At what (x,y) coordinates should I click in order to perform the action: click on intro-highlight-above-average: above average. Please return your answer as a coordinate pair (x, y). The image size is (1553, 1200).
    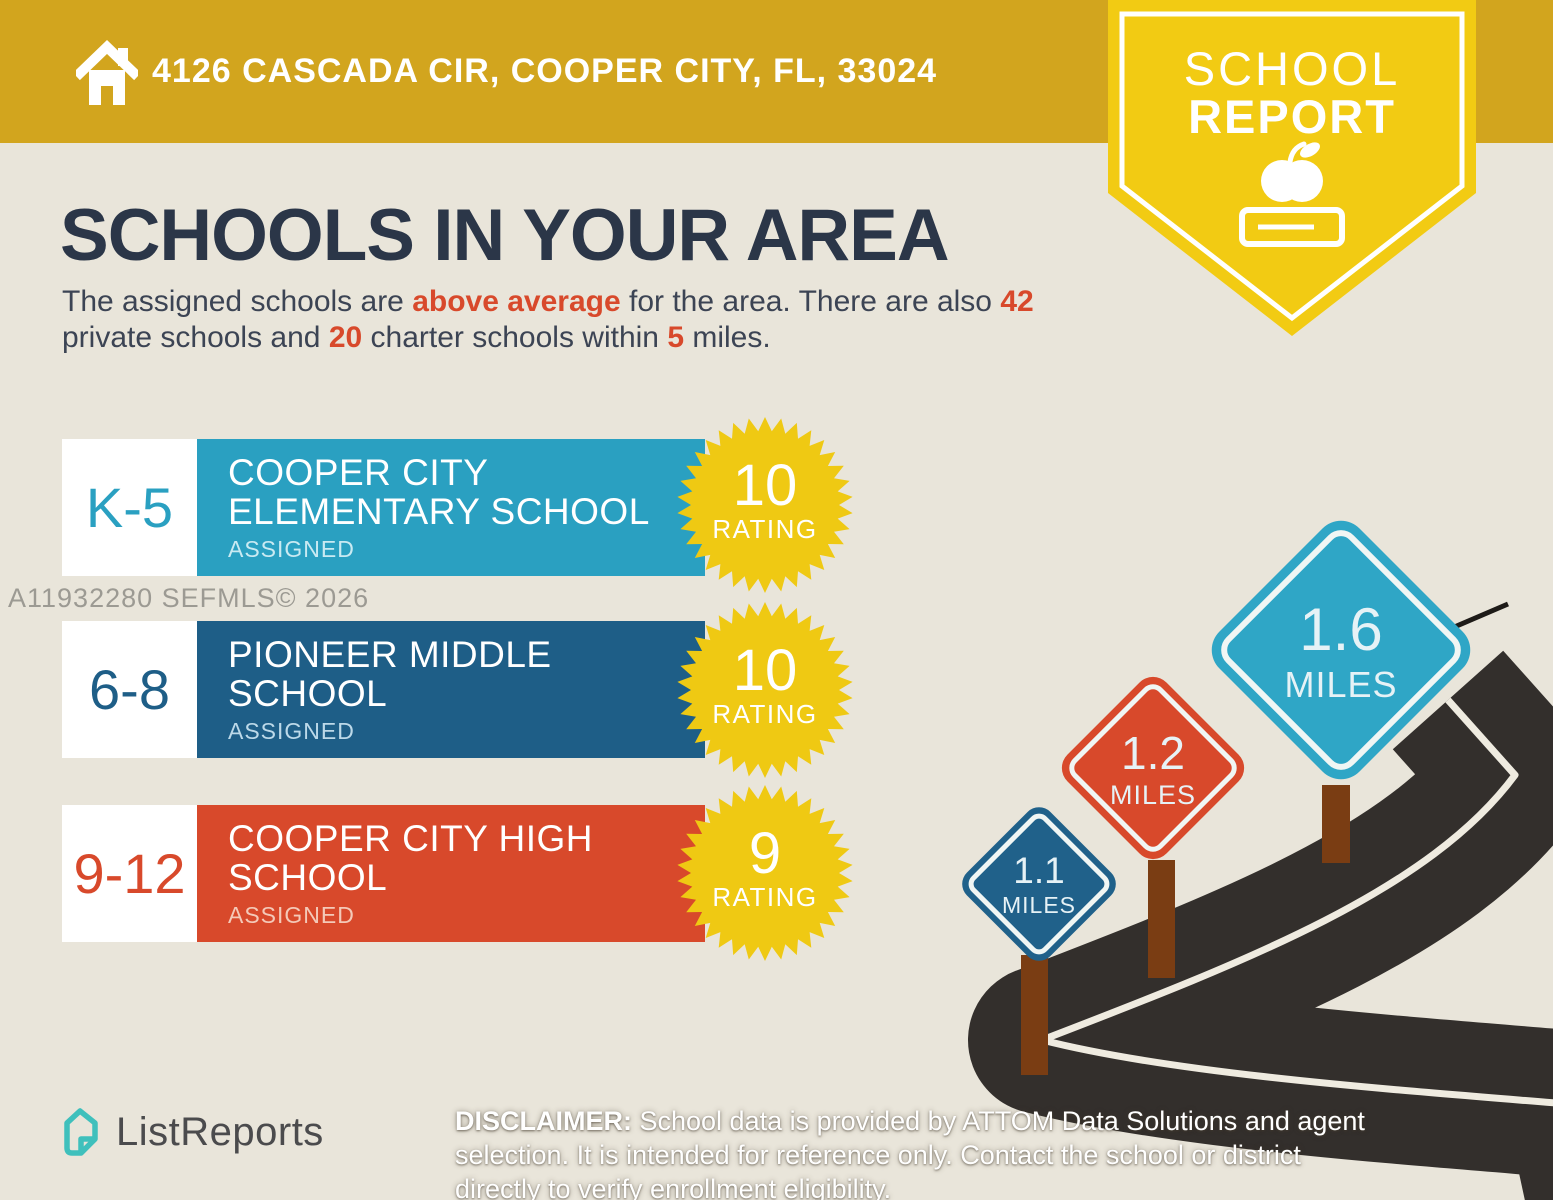
    Looking at the image, I should click on (516, 301).